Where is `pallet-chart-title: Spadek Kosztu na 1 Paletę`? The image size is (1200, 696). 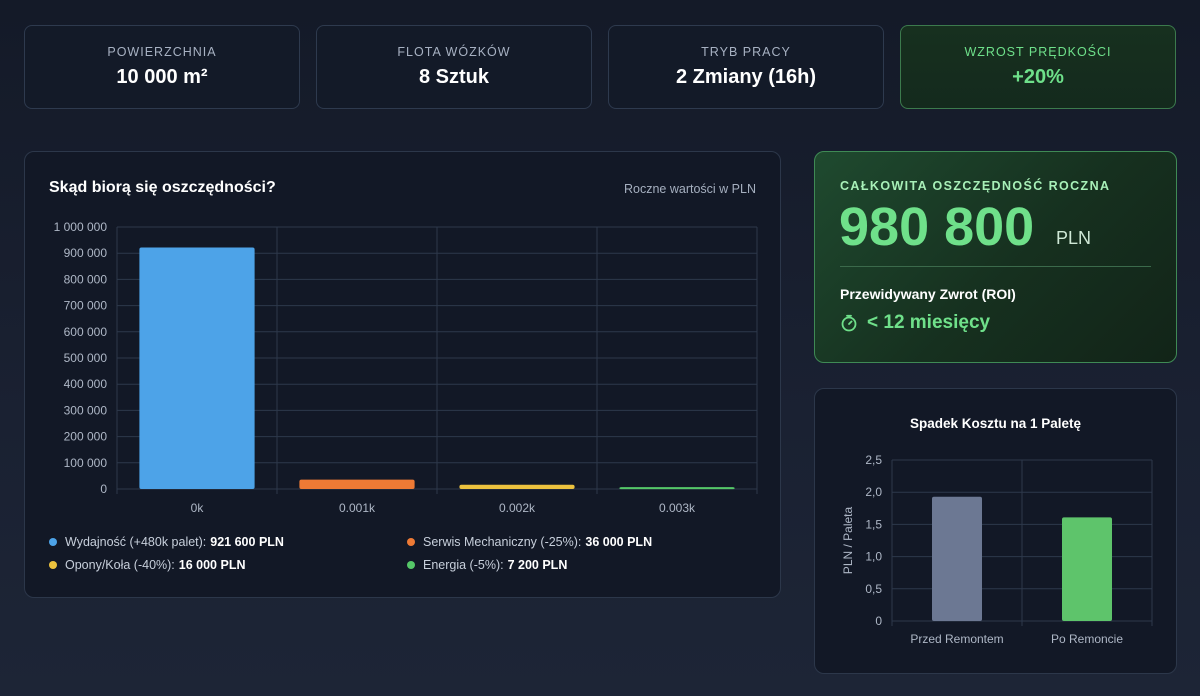 pallet-chart-title: Spadek Kosztu na 1 Paletę is located at coordinates (995, 423).